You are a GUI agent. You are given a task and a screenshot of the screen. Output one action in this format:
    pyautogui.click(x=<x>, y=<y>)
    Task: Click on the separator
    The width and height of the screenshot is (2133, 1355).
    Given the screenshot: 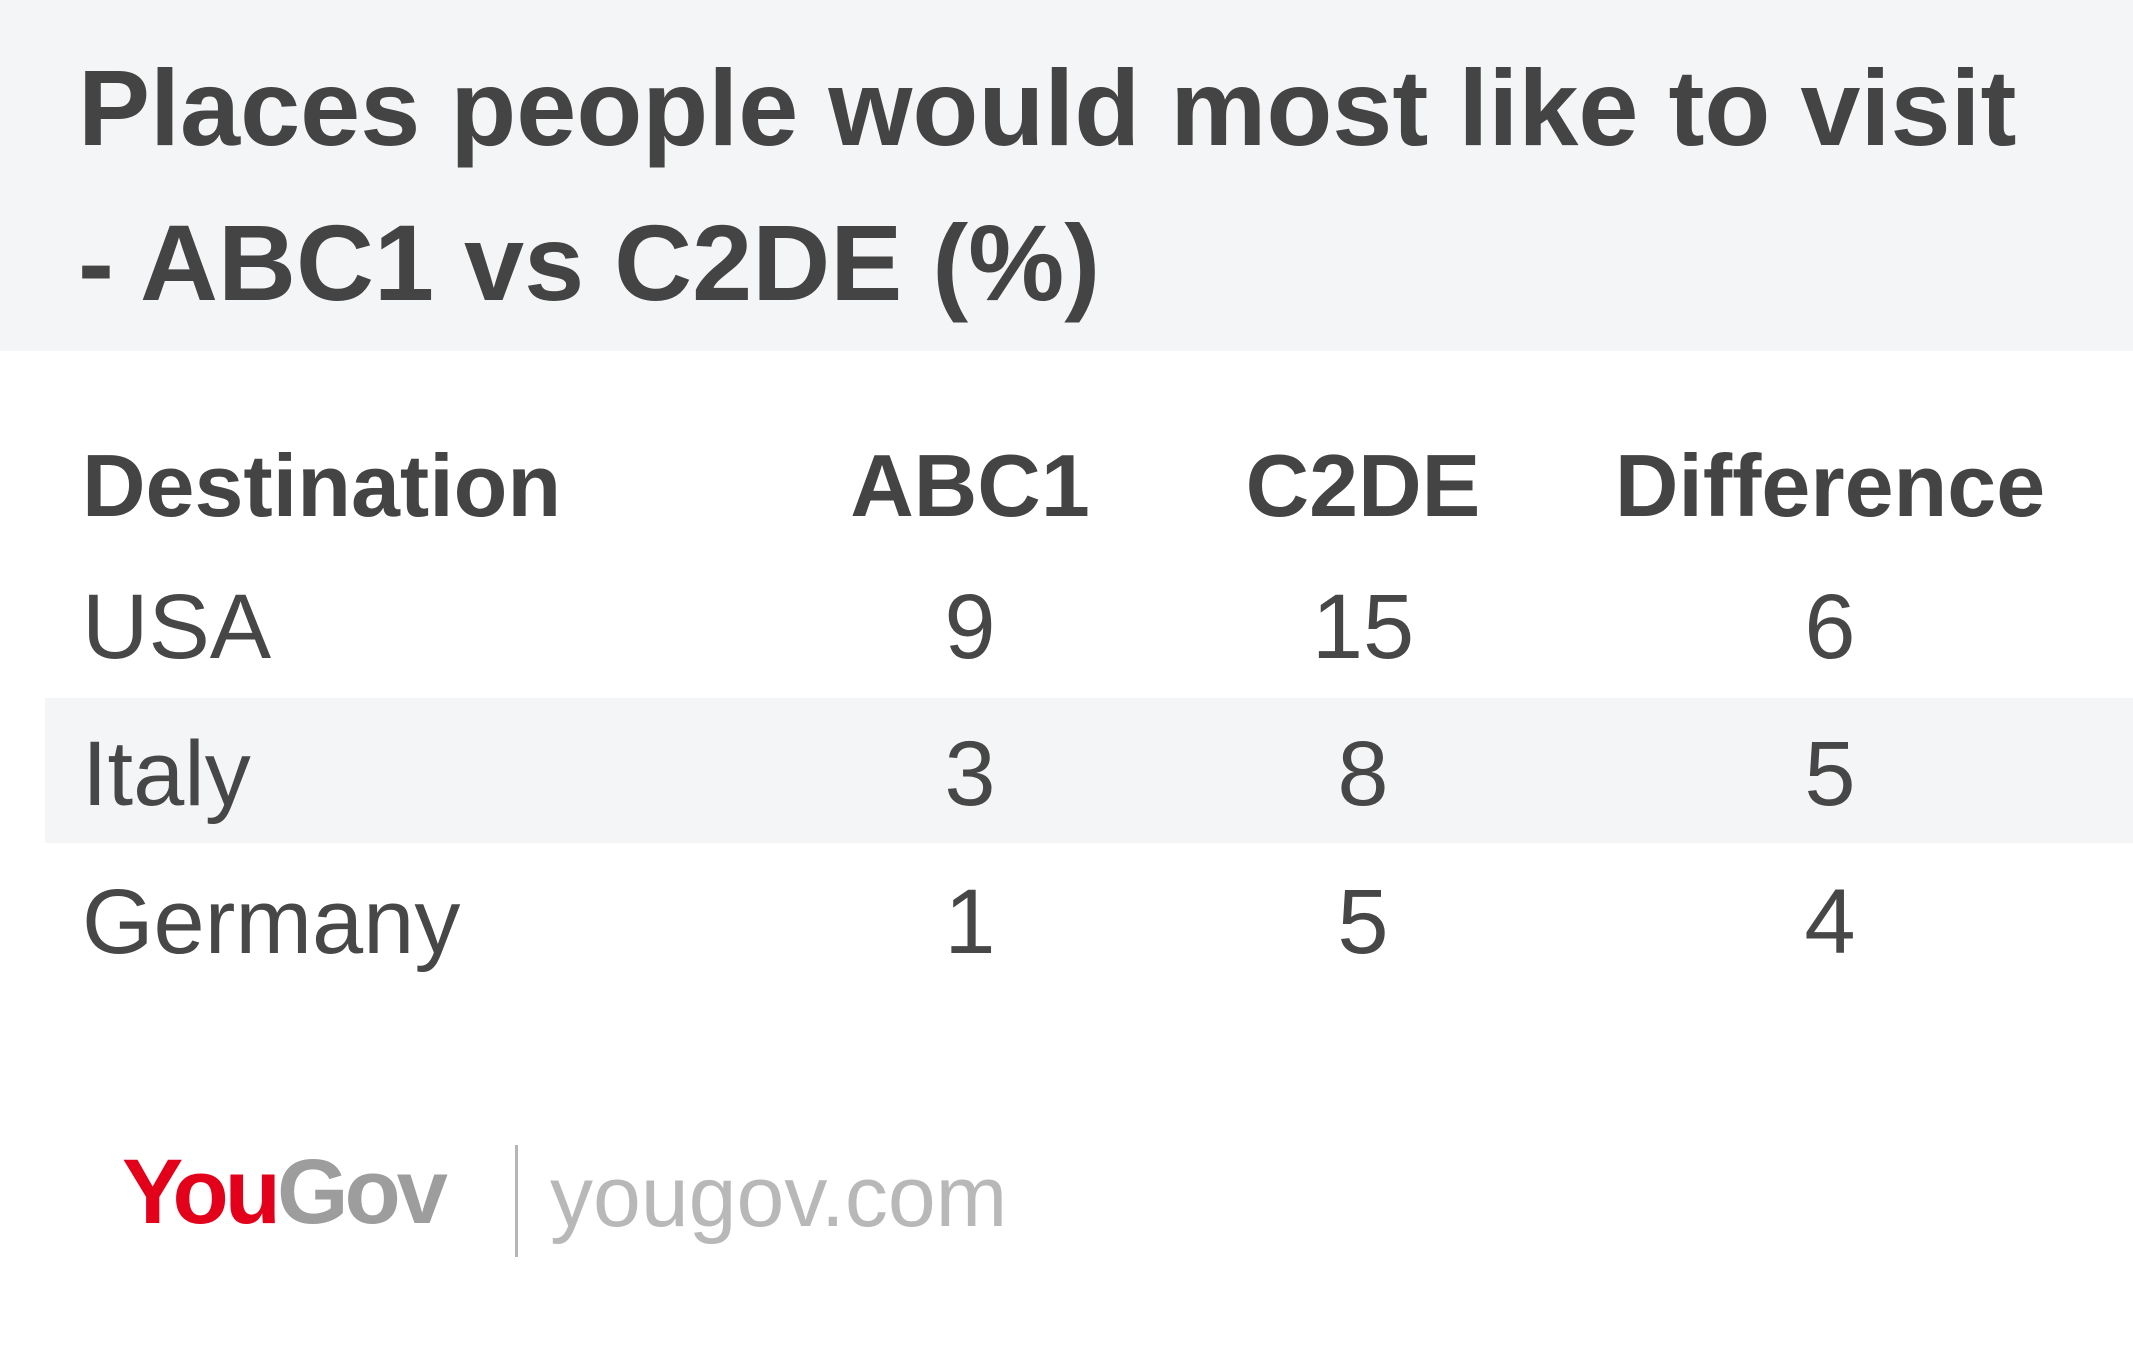 What is the action you would take?
    pyautogui.click(x=516, y=1201)
    